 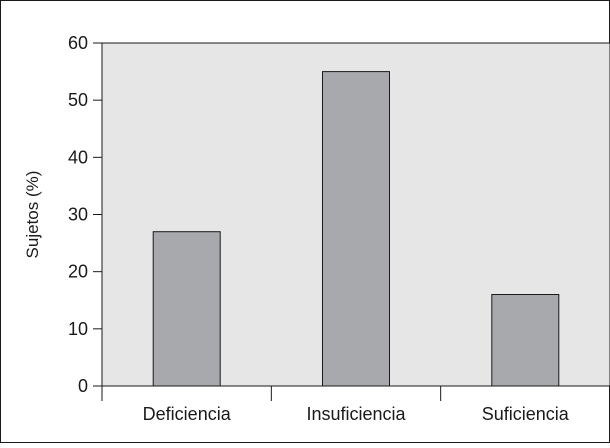 What do you see at coordinates (78, 272) in the screenshot?
I see `y-tick-label: 20` at bounding box center [78, 272].